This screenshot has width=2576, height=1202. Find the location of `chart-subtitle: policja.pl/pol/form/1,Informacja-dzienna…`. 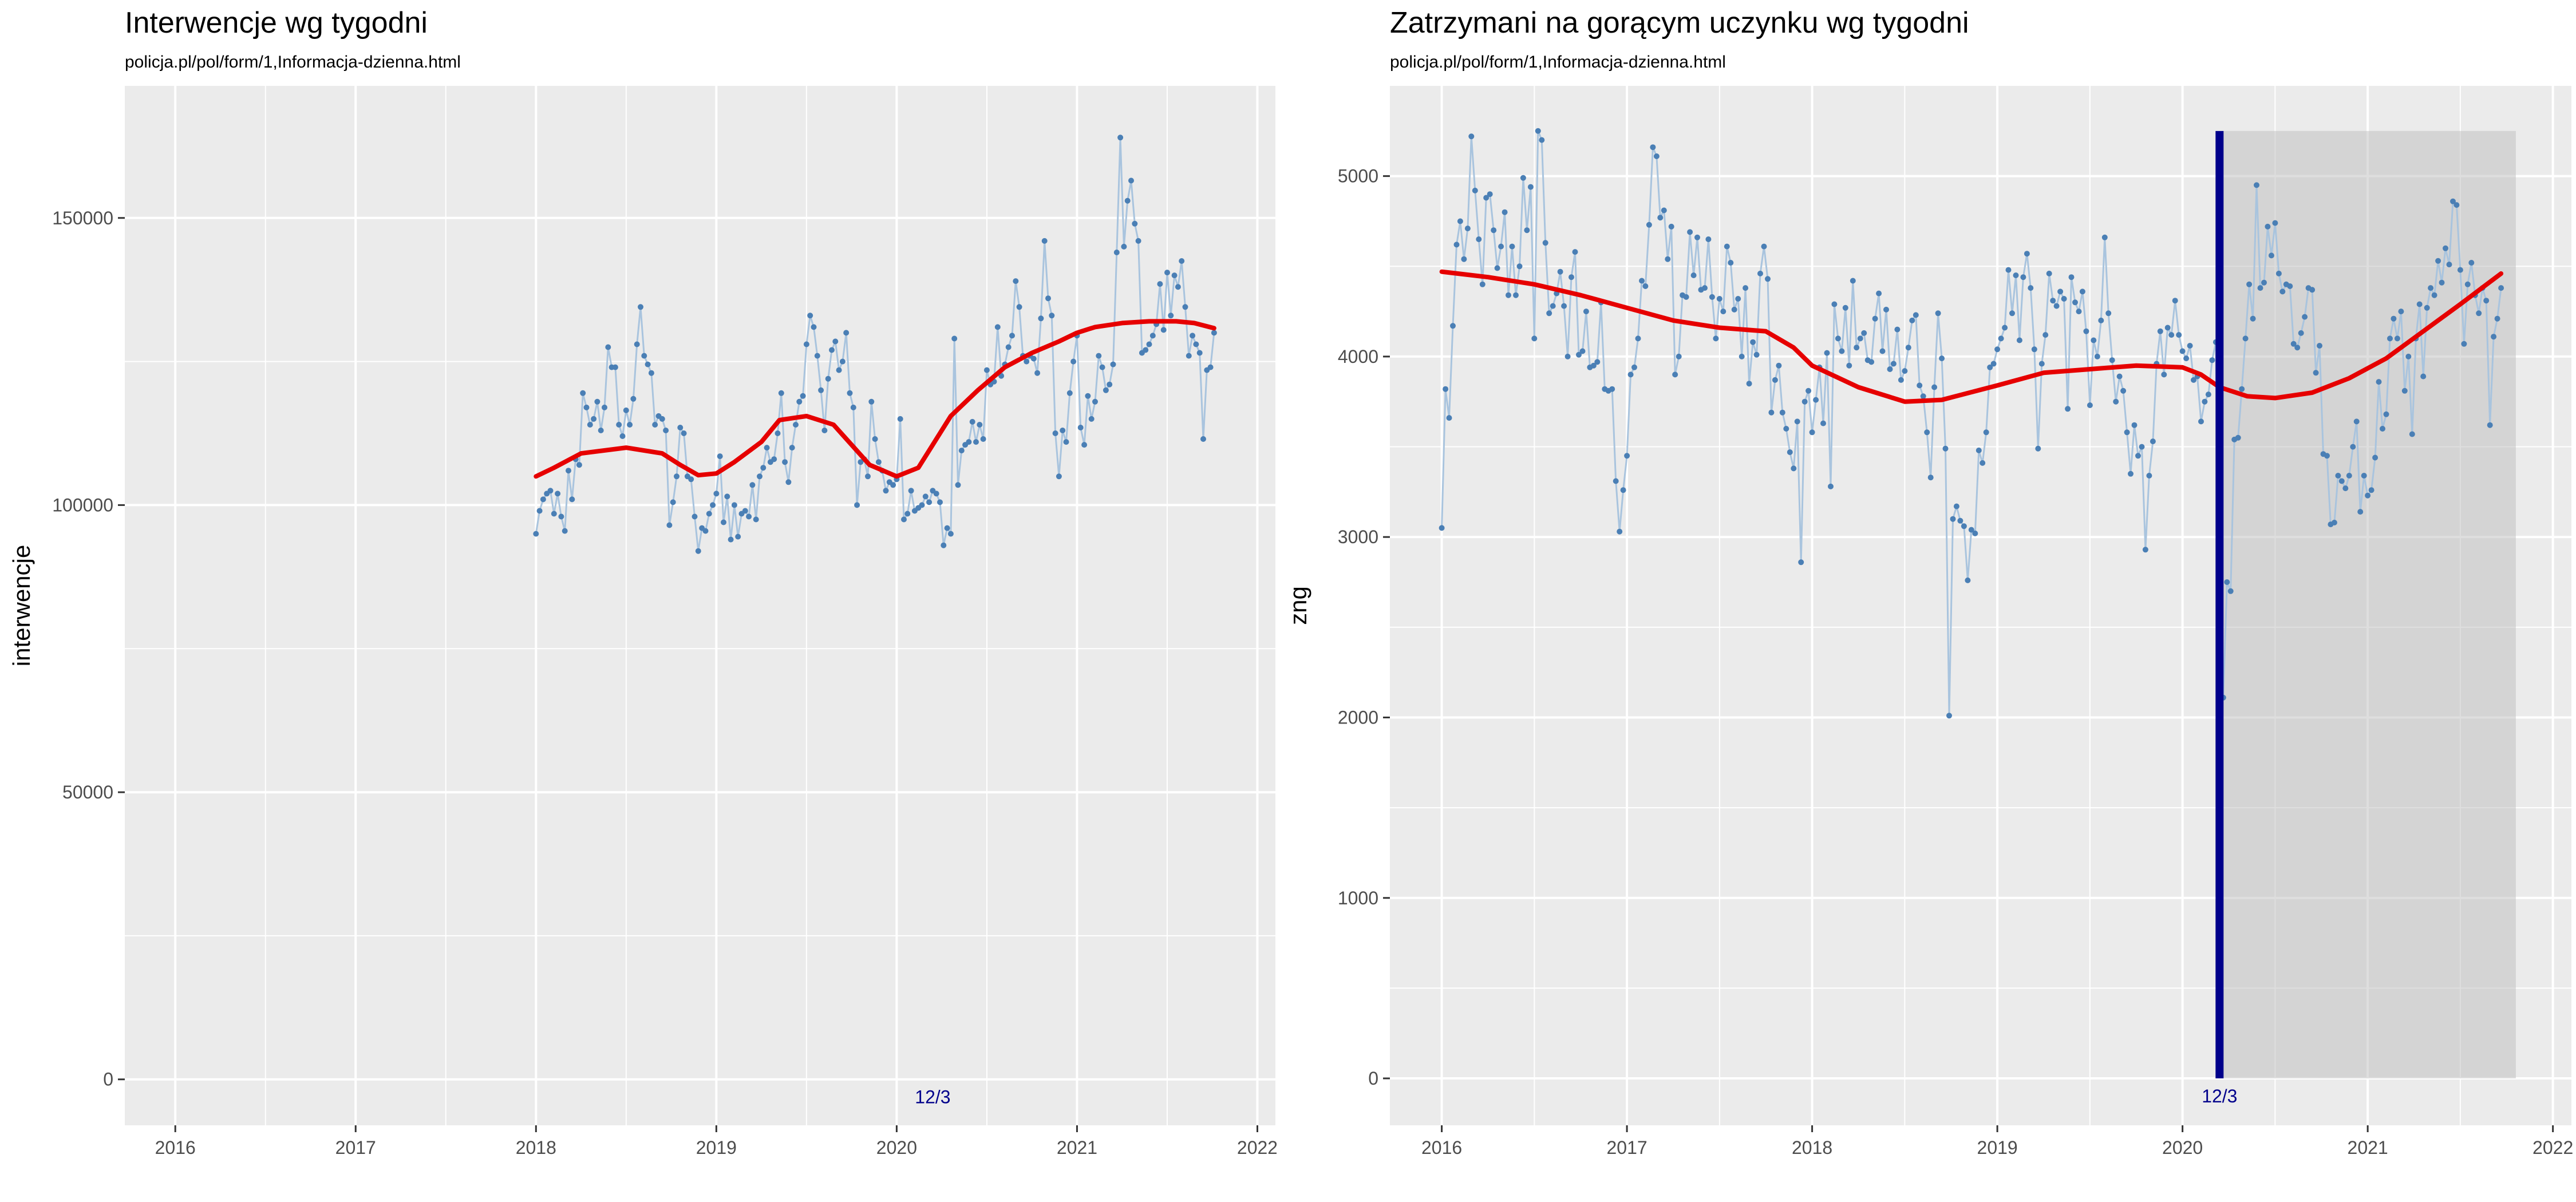

chart-subtitle: policja.pl/pol/form/1,Informacja-dzienna… is located at coordinates (293, 63).